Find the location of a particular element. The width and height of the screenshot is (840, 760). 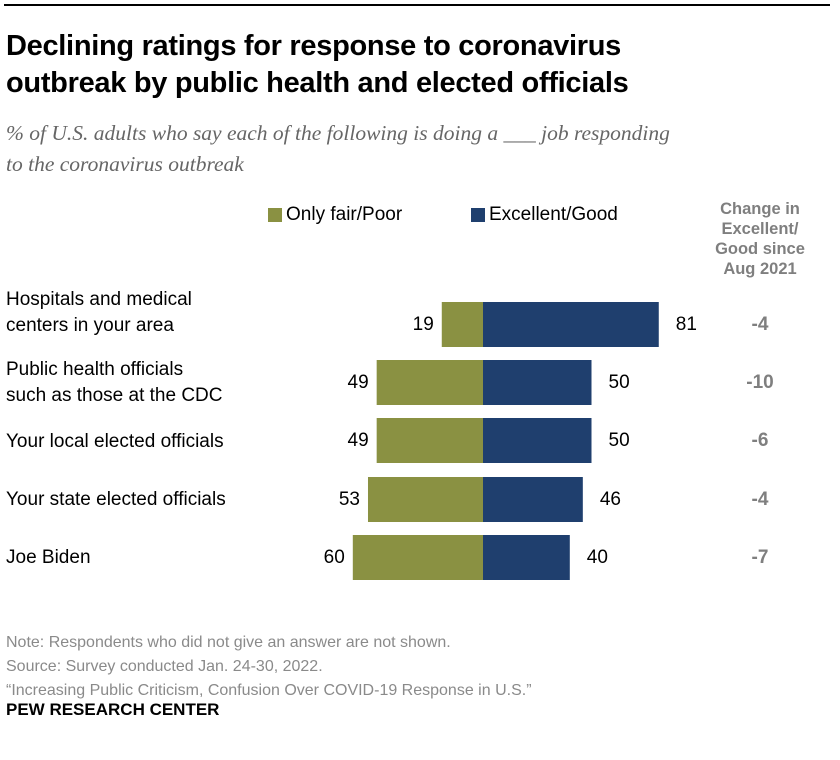

row-label-line: Public health officials is located at coordinates (95, 369).